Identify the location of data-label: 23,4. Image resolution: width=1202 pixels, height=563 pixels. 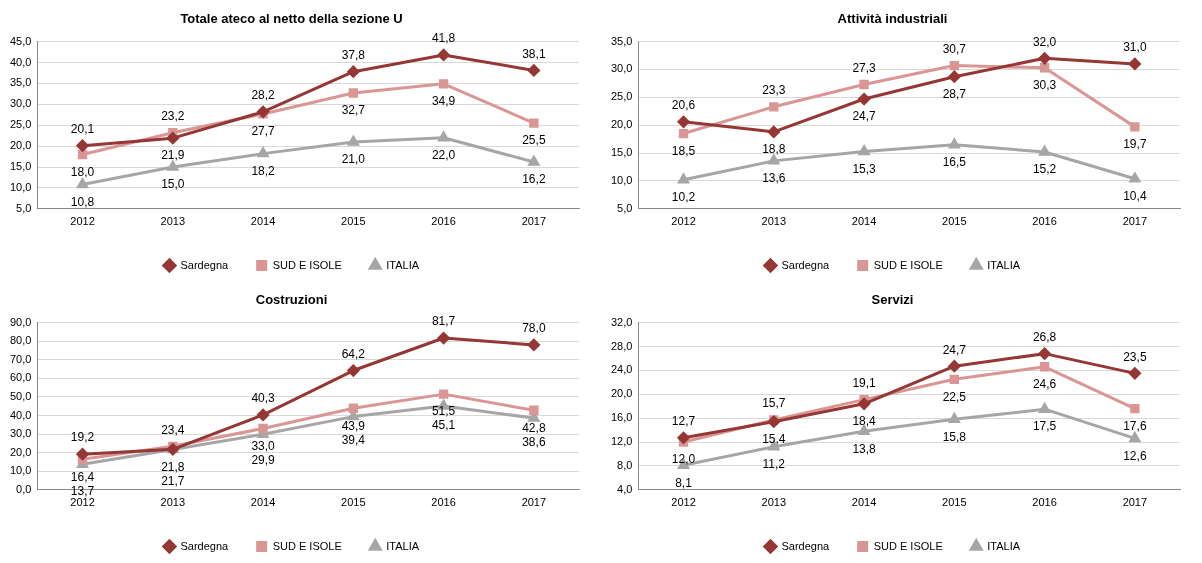
(173, 429).